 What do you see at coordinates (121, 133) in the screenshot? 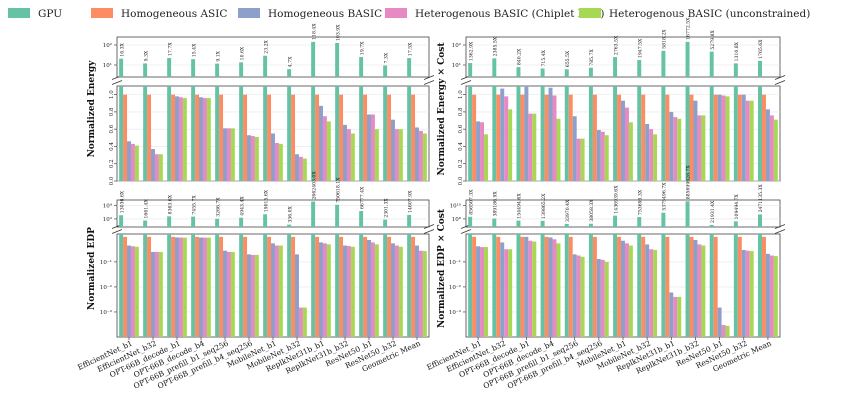
I see `bar-gpu-efficientnet-b1` at bounding box center [121, 133].